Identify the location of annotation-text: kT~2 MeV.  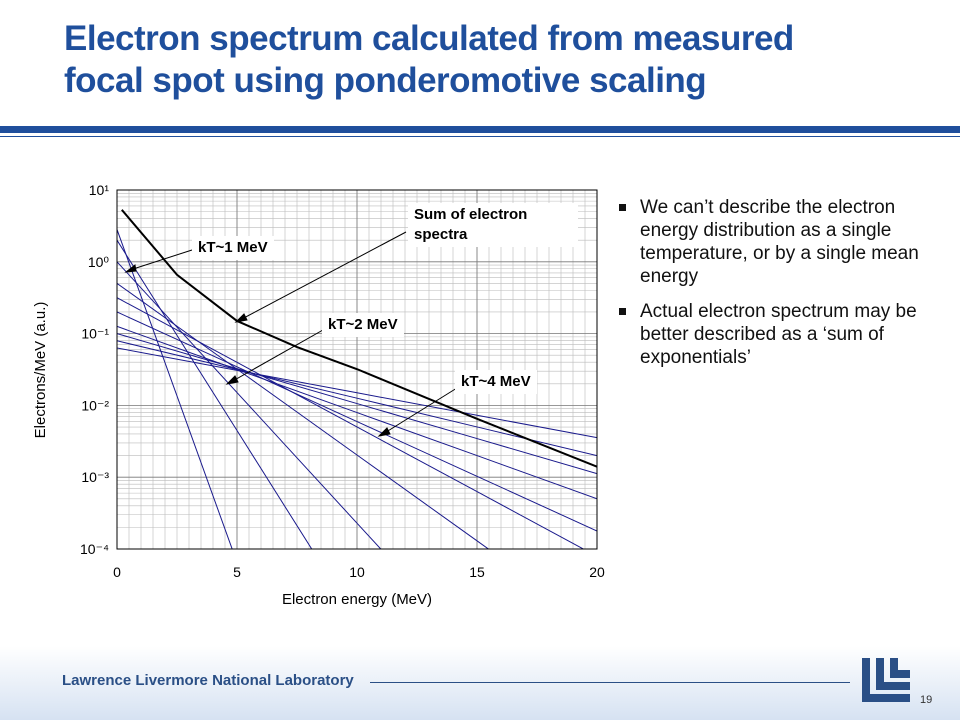
(363, 325).